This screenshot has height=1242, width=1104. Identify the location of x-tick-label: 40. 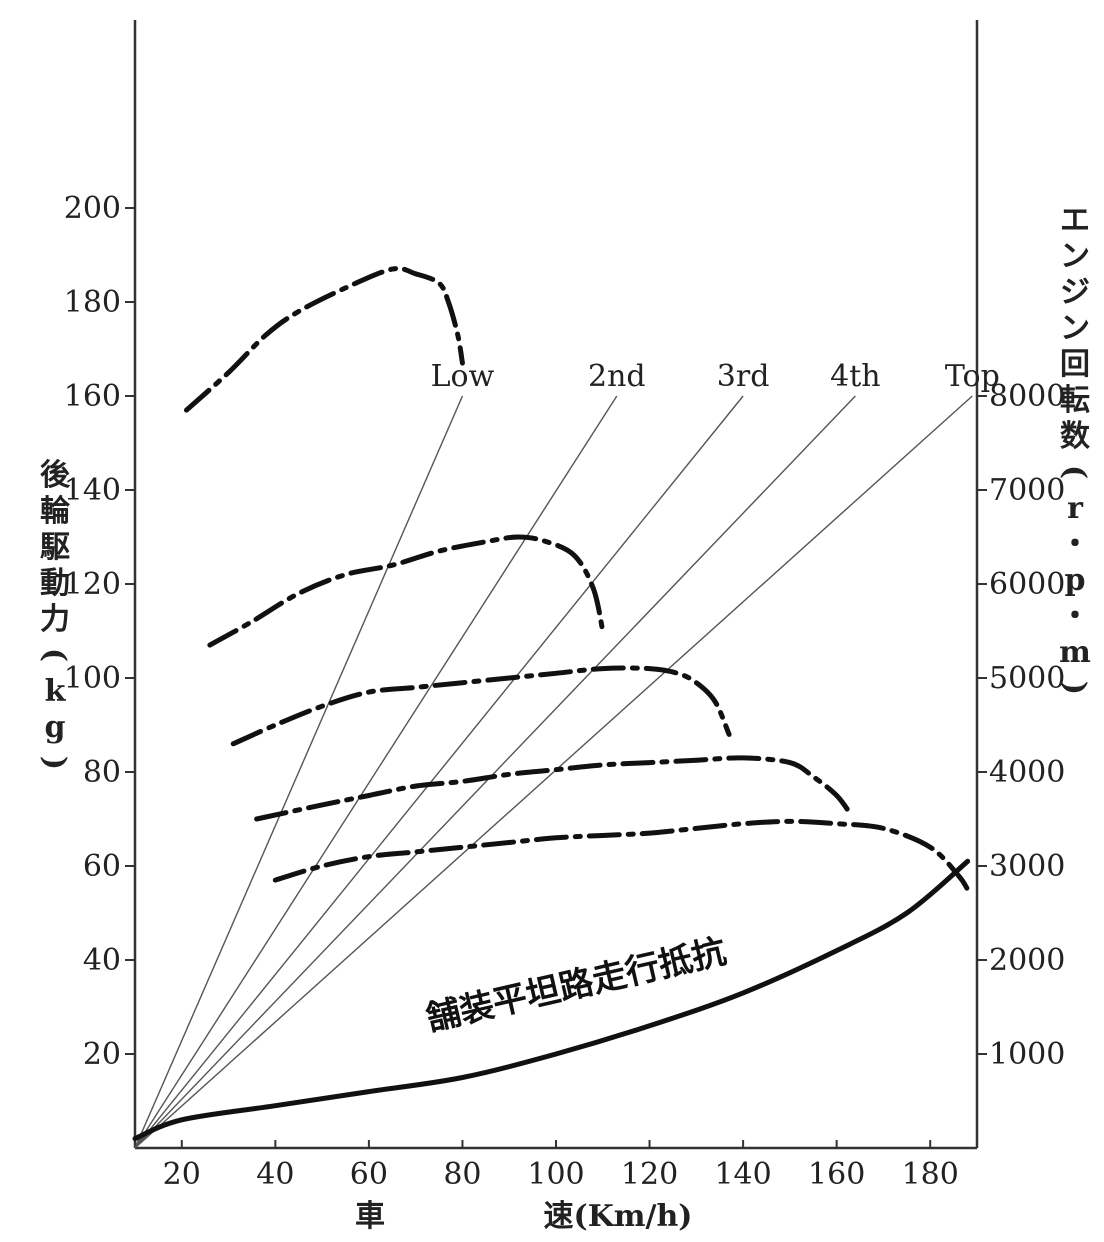
(275, 1174).